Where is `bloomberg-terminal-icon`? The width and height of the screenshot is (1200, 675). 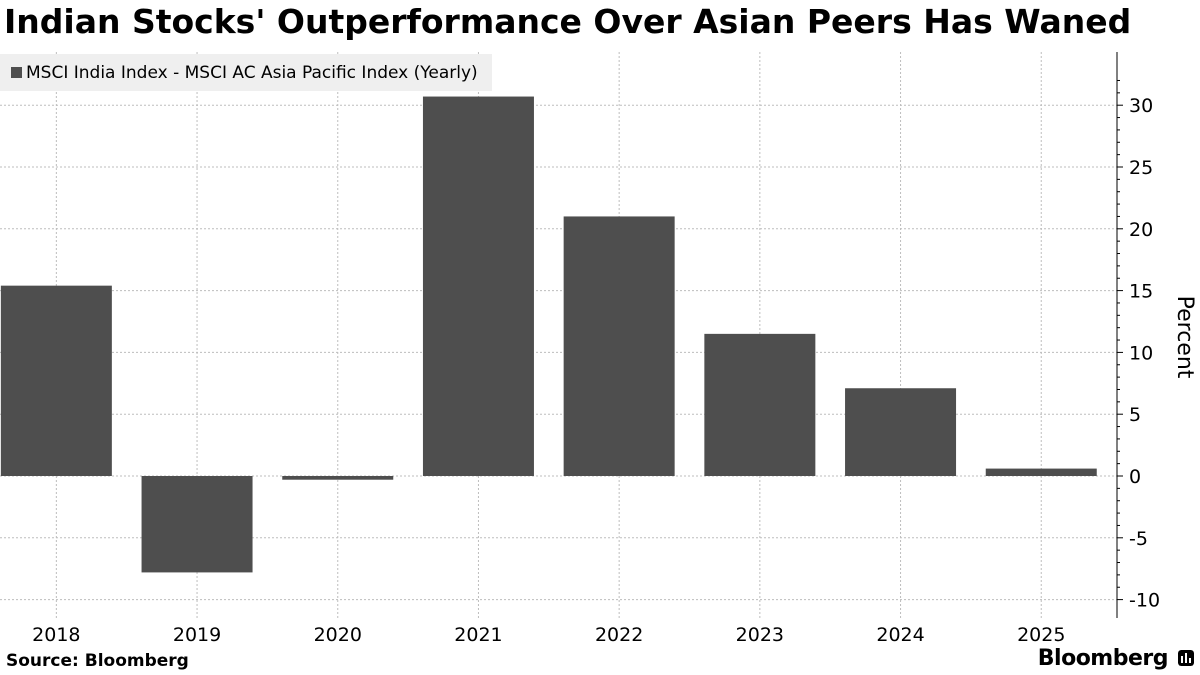 bloomberg-terminal-icon is located at coordinates (1186, 658).